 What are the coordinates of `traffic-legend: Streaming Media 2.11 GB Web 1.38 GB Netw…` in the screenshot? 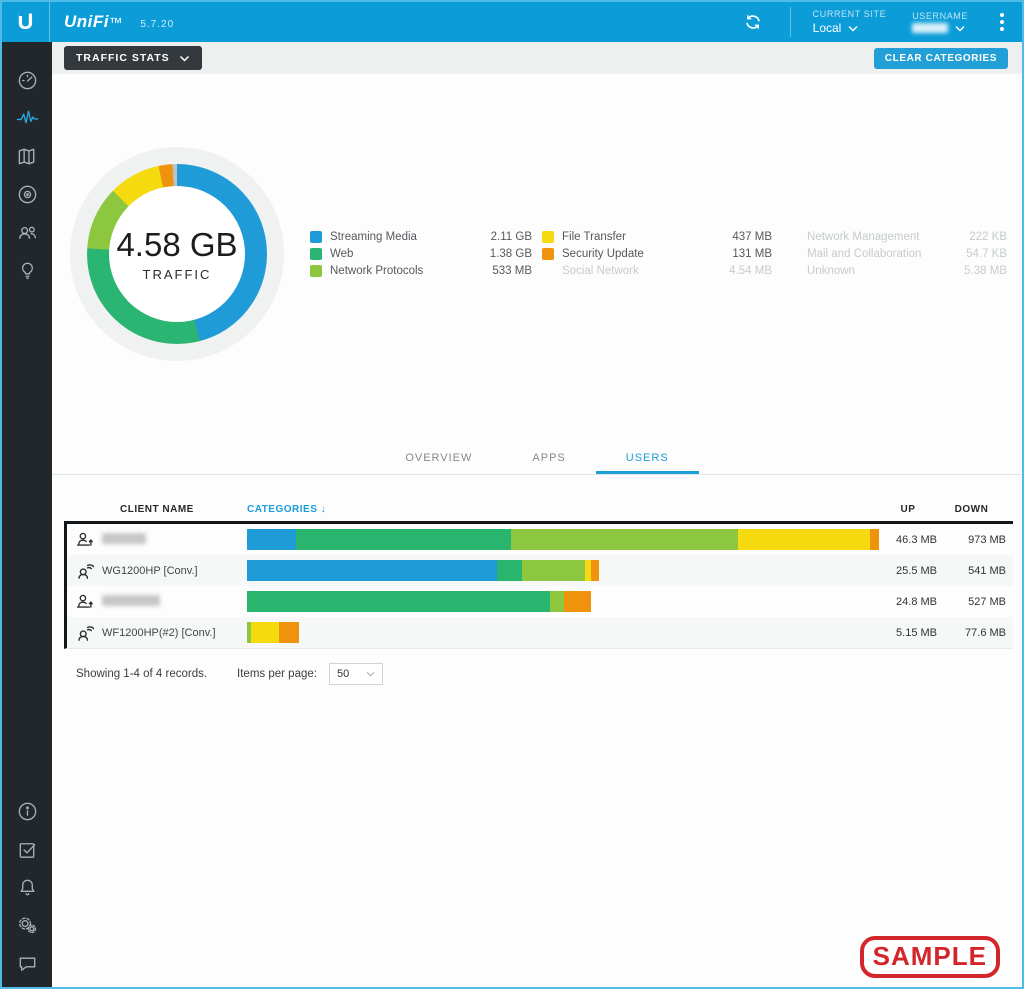 It's located at (658, 254).